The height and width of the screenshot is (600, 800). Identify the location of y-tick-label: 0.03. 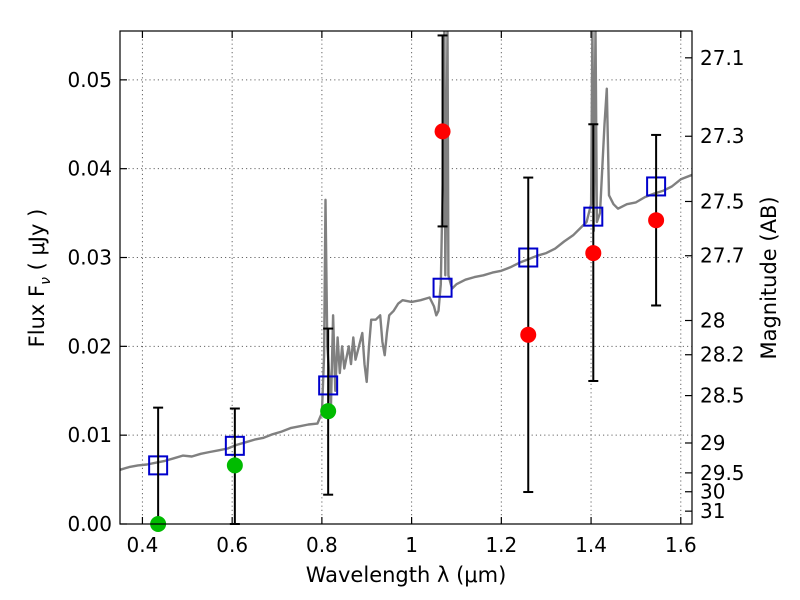
(89, 258).